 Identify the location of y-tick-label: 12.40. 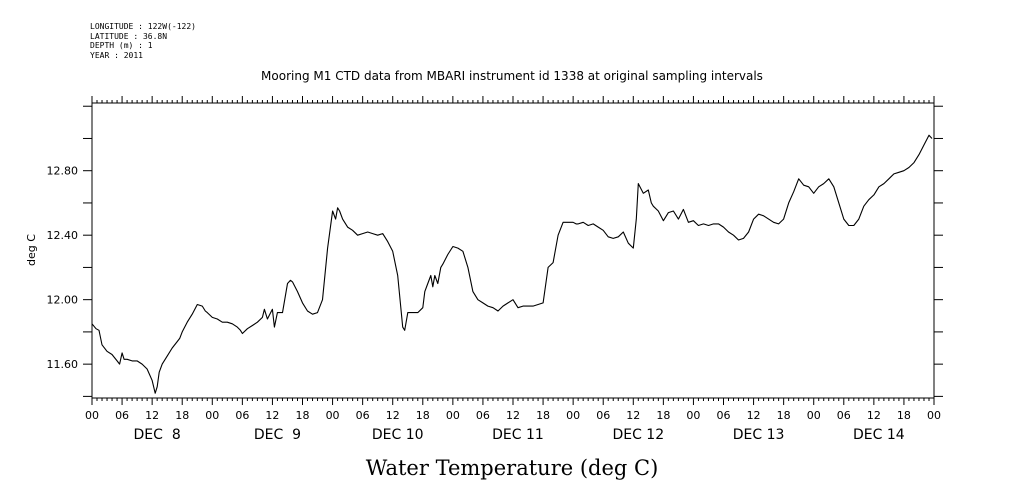
(63, 235).